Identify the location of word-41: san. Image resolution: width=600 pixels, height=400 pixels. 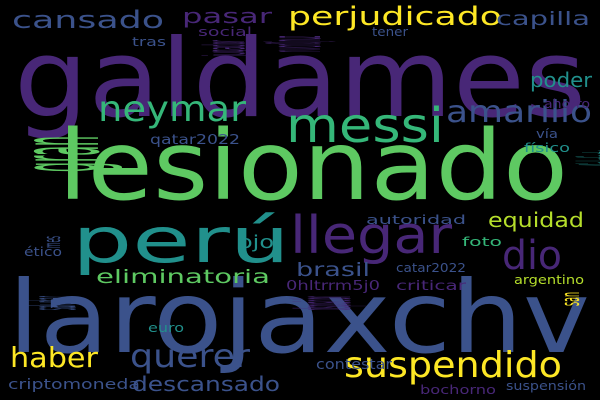
(571, 299).